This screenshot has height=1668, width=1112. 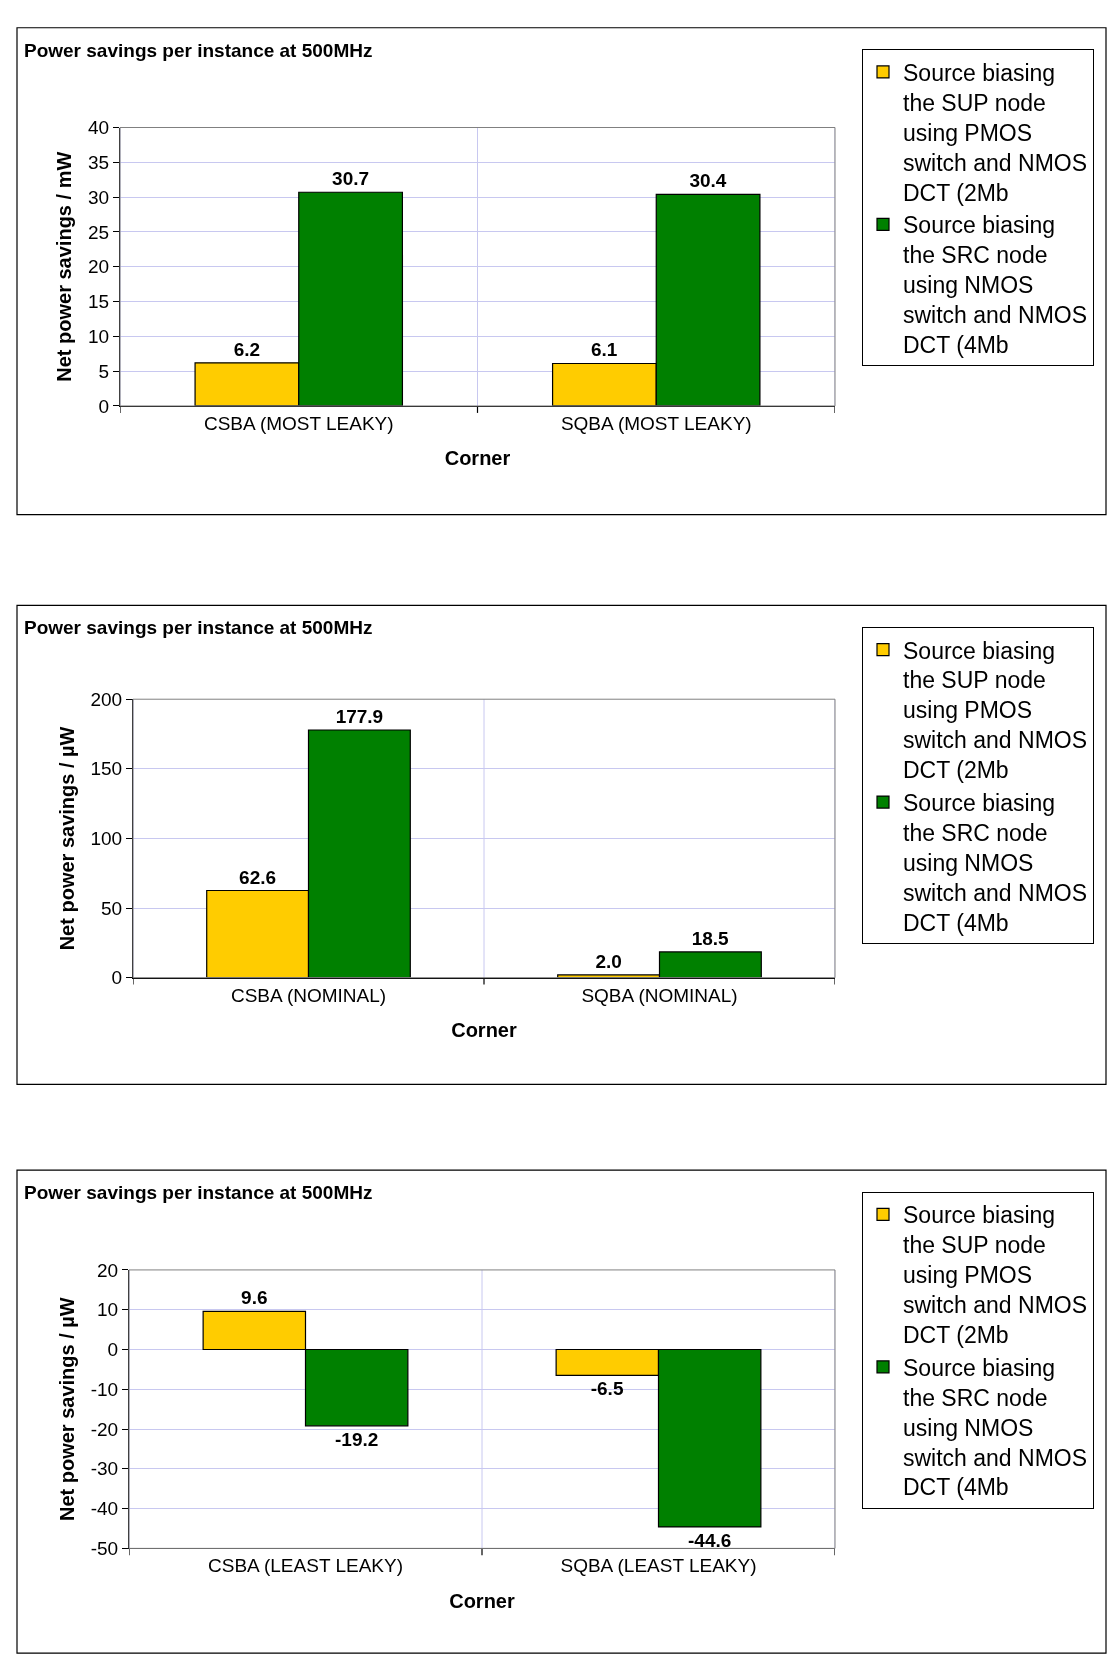 What do you see at coordinates (258, 877) in the screenshot?
I see `data-label: 62.6` at bounding box center [258, 877].